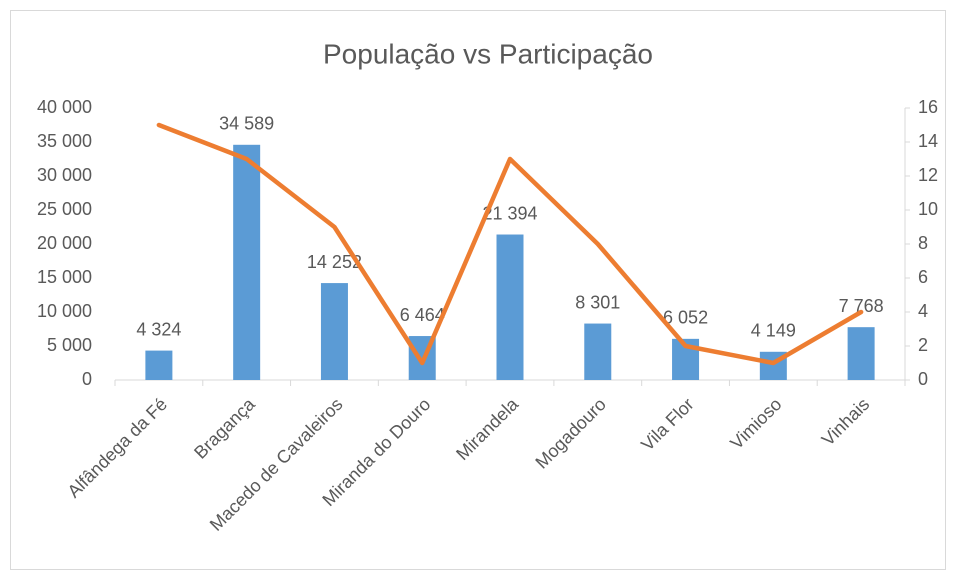  What do you see at coordinates (69, 345) in the screenshot?
I see `y-tick-label: 5 000` at bounding box center [69, 345].